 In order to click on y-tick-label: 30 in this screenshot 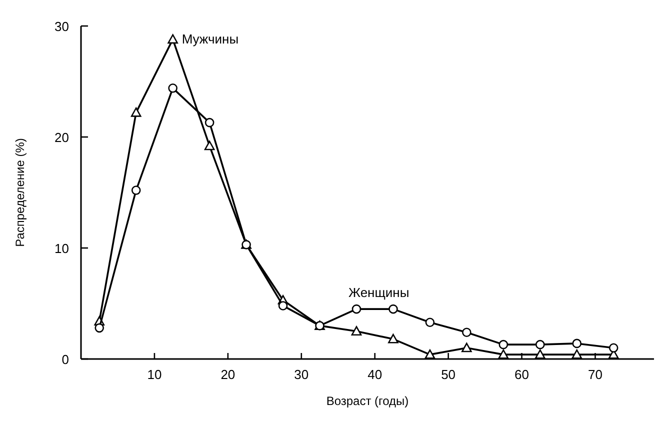, I will do `click(61, 26)`.